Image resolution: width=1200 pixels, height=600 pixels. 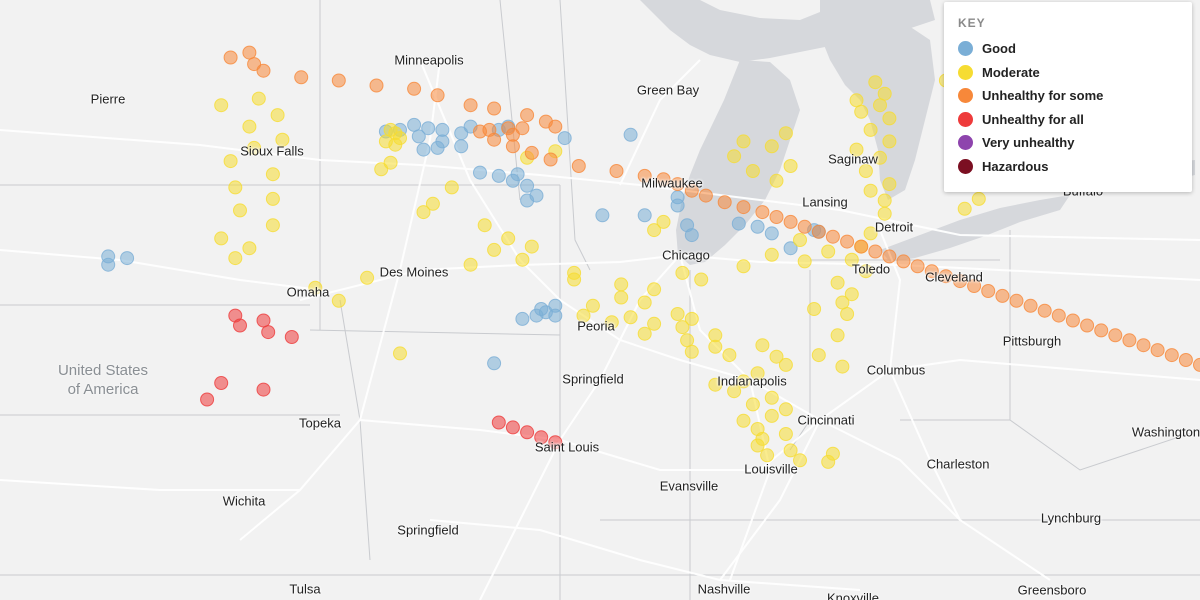 I want to click on legend-item-very-unhealthy: Very unhealthy, so click(x=1068, y=143).